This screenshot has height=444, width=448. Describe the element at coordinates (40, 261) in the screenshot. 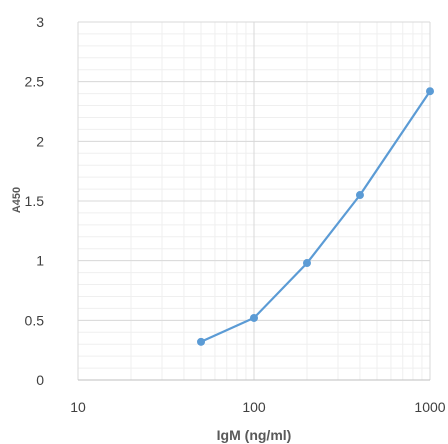

I see `y-tick-label: 1` at that location.